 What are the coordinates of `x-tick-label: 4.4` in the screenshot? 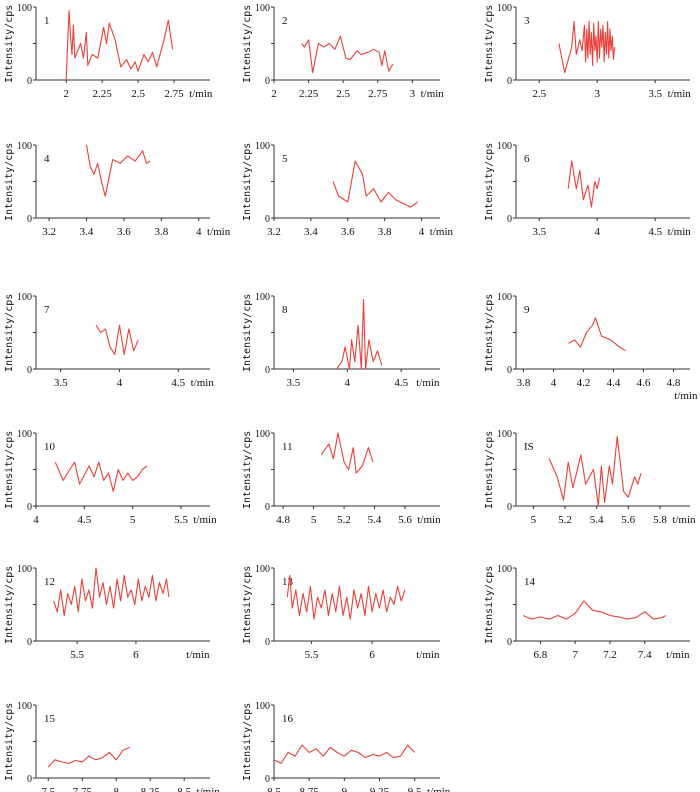 It's located at (614, 383).